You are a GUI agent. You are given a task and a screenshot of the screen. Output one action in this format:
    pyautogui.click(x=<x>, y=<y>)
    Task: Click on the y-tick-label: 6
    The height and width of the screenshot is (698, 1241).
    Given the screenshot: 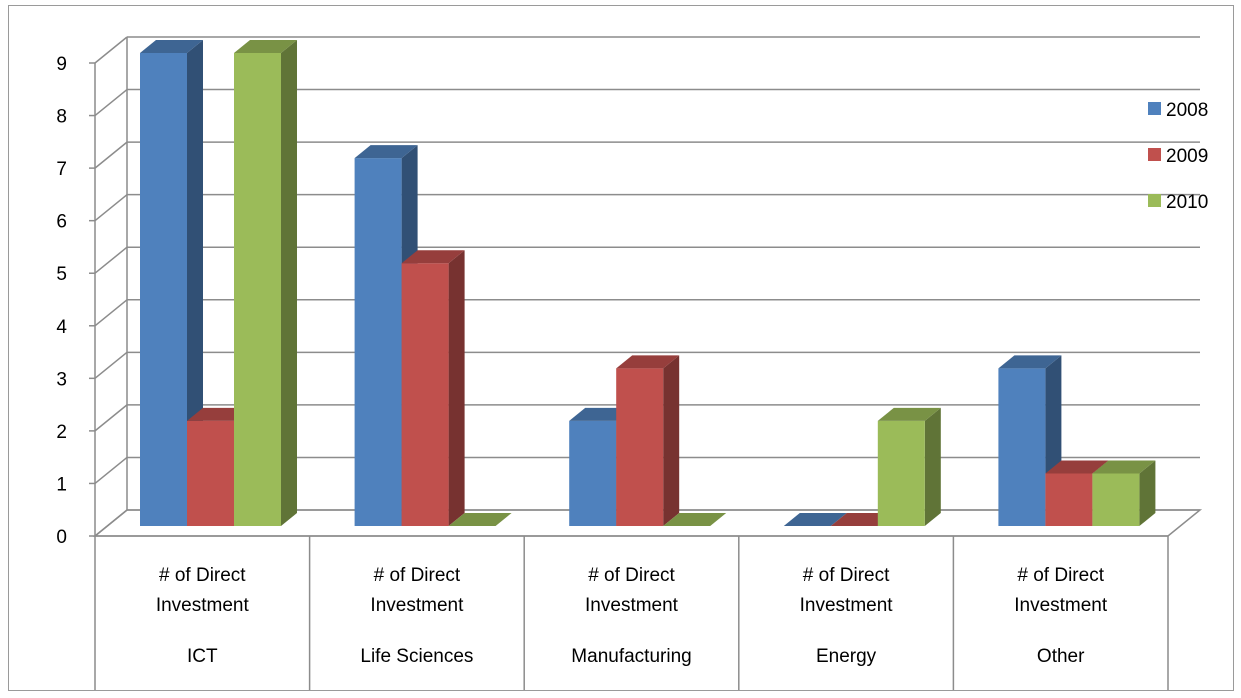 What is the action you would take?
    pyautogui.click(x=61, y=222)
    